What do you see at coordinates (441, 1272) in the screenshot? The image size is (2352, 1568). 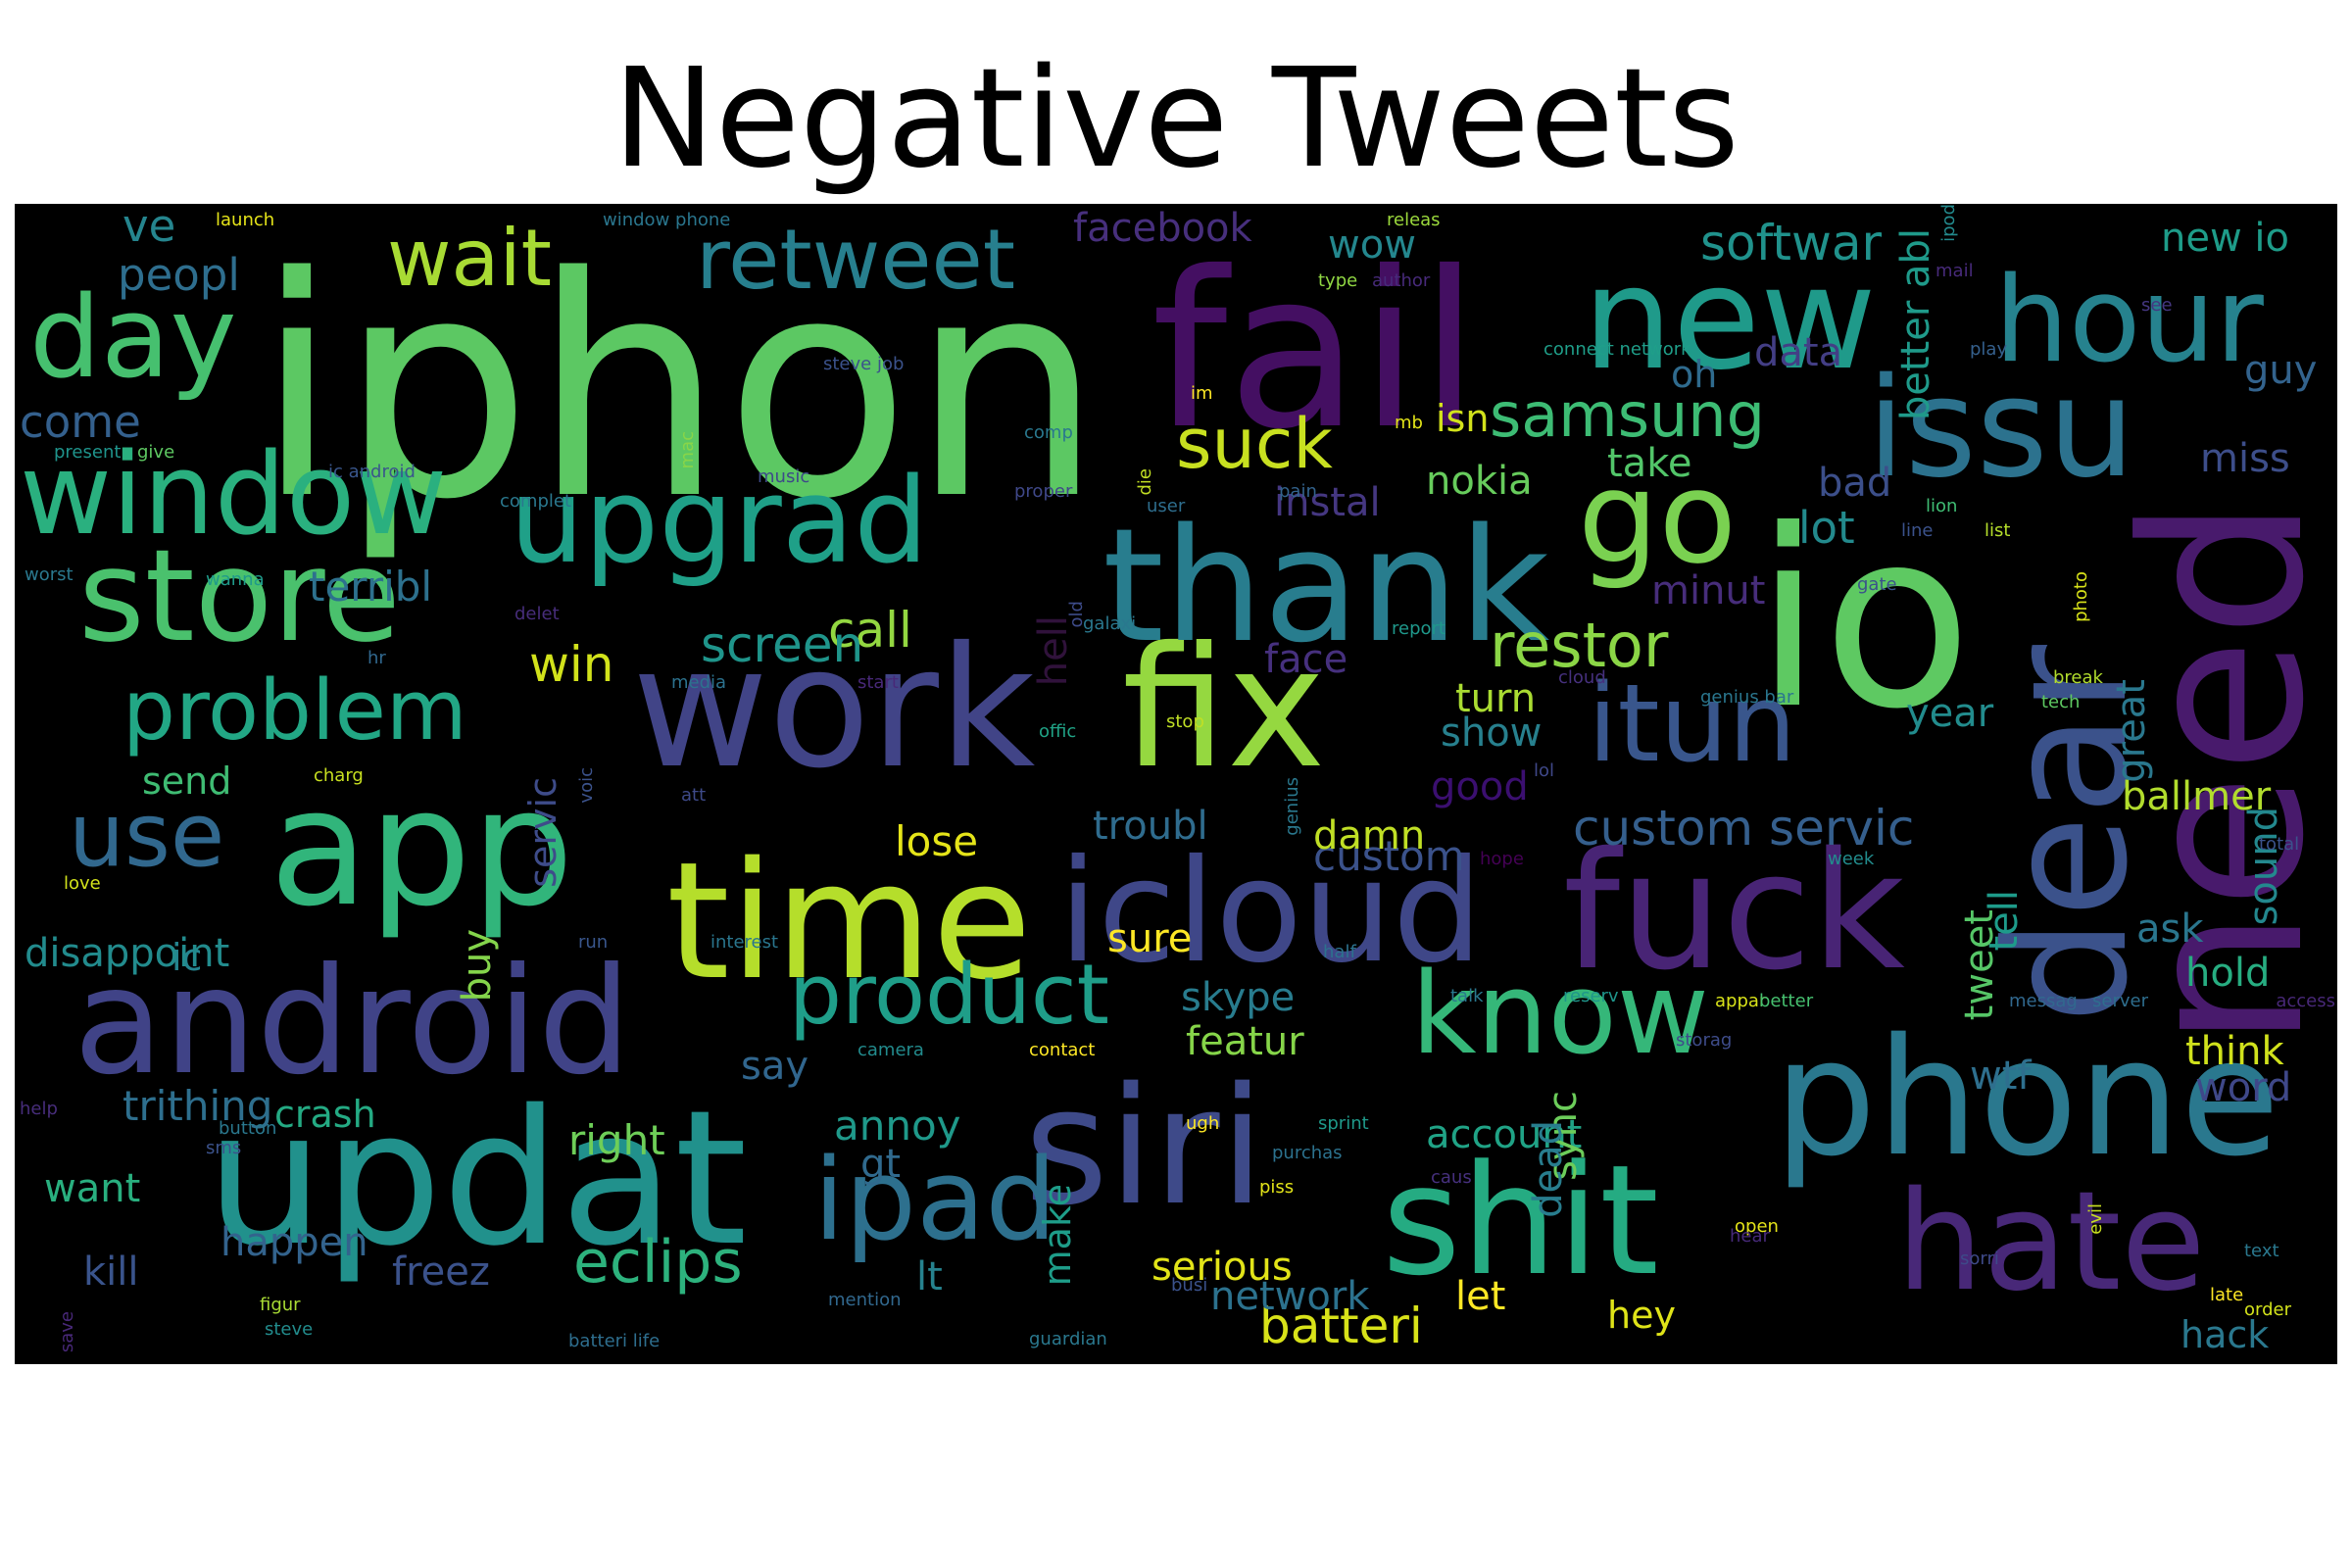 I see `cloud-word: freez` at bounding box center [441, 1272].